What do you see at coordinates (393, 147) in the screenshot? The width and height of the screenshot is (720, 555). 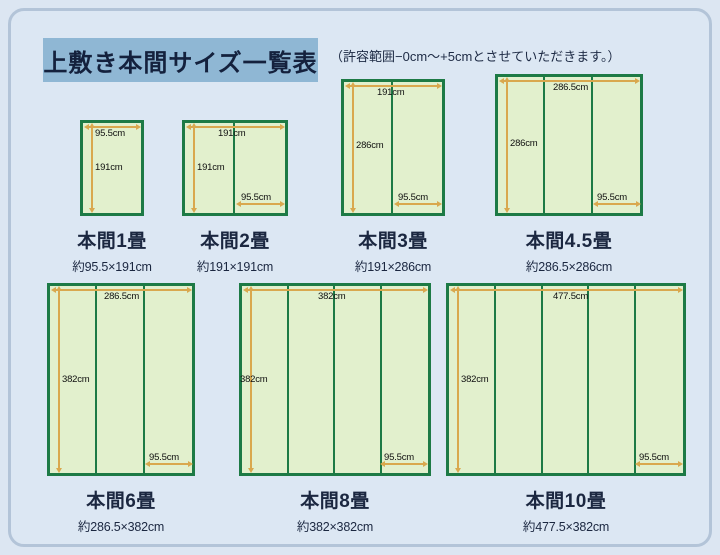 I see `mat-figure-3jo` at bounding box center [393, 147].